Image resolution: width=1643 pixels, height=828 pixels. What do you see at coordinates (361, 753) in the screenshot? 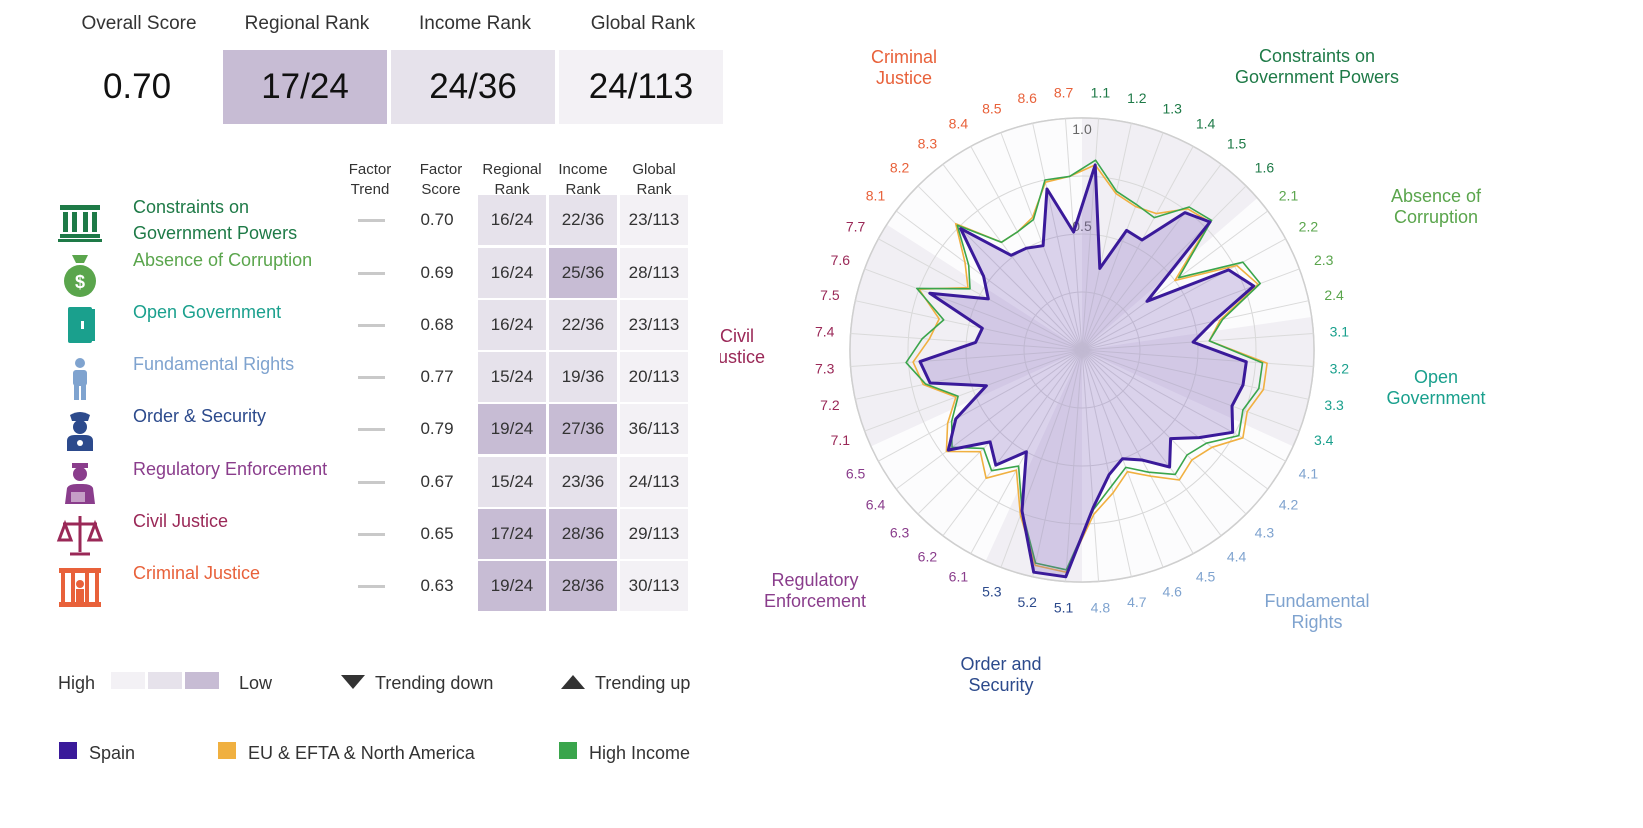
I see `legend-eu-label: EU & EFTA & North America` at bounding box center [361, 753].